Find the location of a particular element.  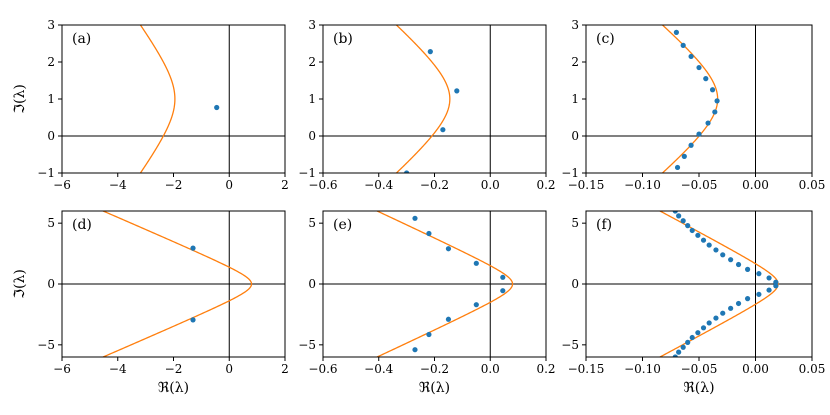

x-tick-label: −0.10 is located at coordinates (642, 185).